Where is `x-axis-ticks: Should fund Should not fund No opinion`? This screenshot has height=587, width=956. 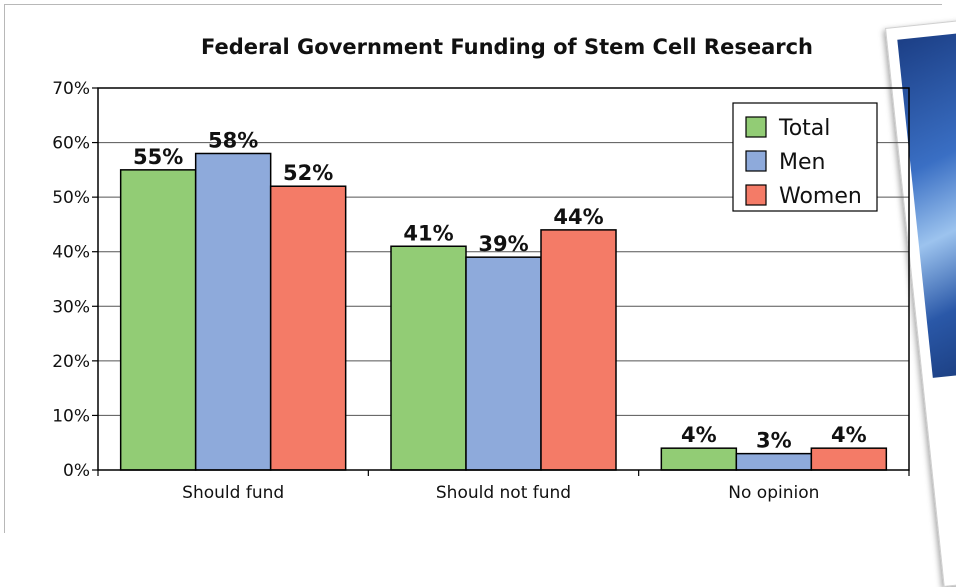
x-axis-ticks: Should fund Should not fund No opinion is located at coordinates (503, 486).